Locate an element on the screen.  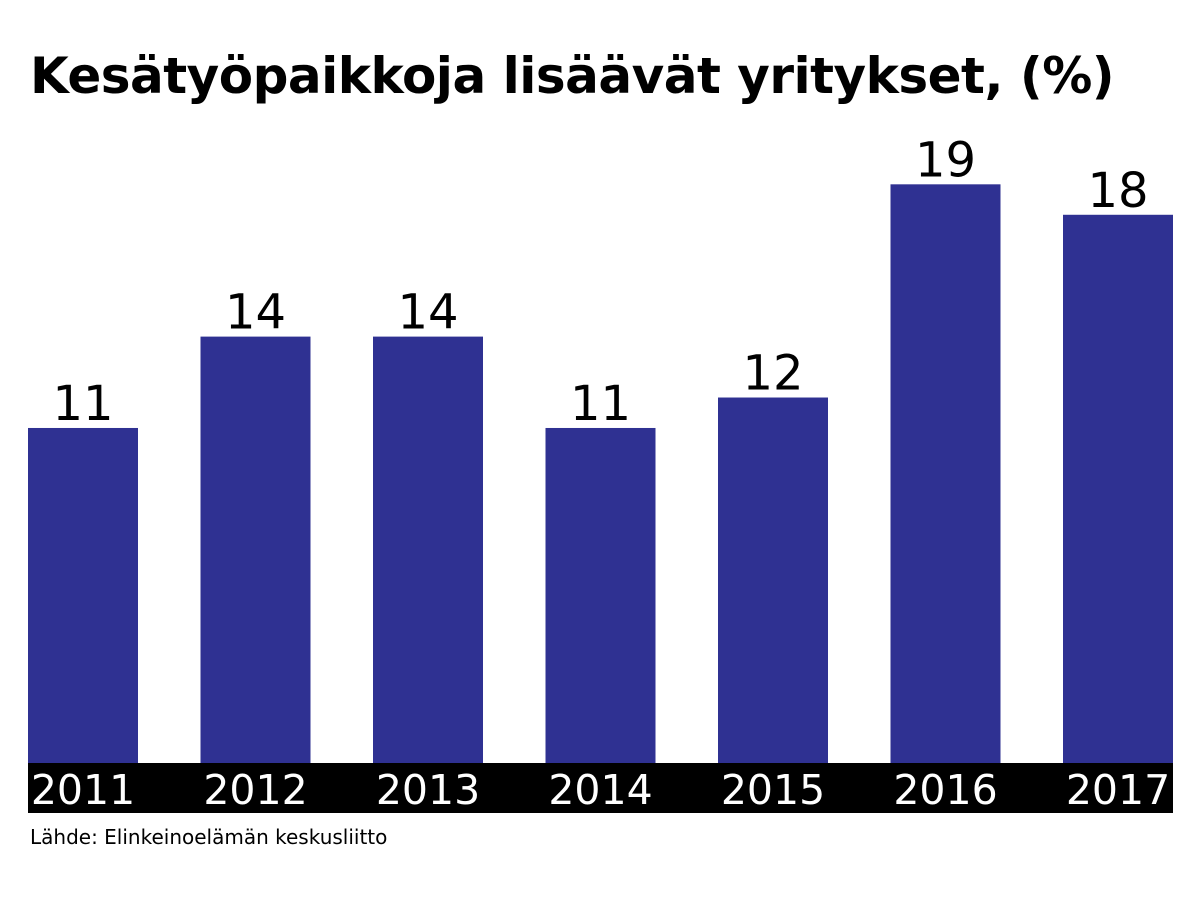
bar-2017 is located at coordinates (1118, 488).